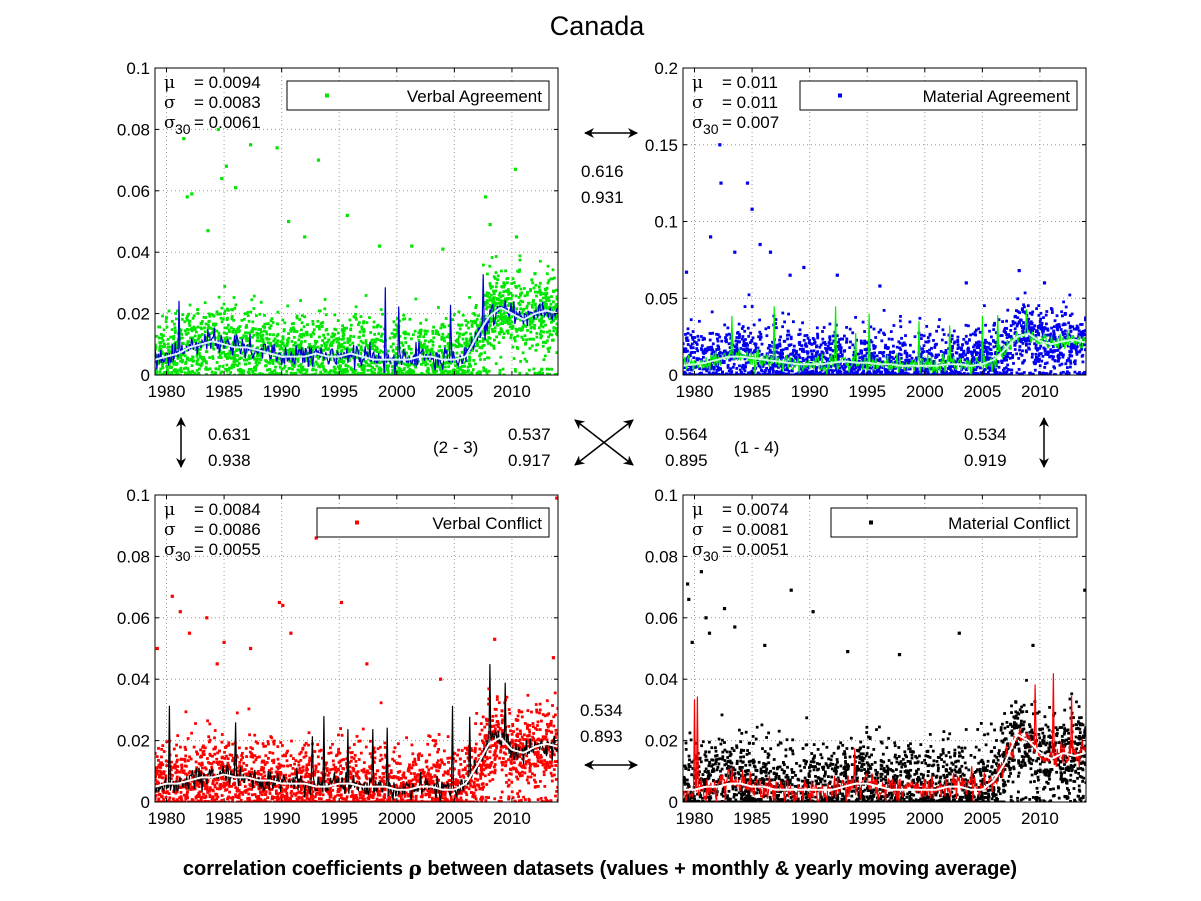 The height and width of the screenshot is (901, 1201). What do you see at coordinates (512, 391) in the screenshot?
I see `x-tick-label: 2010` at bounding box center [512, 391].